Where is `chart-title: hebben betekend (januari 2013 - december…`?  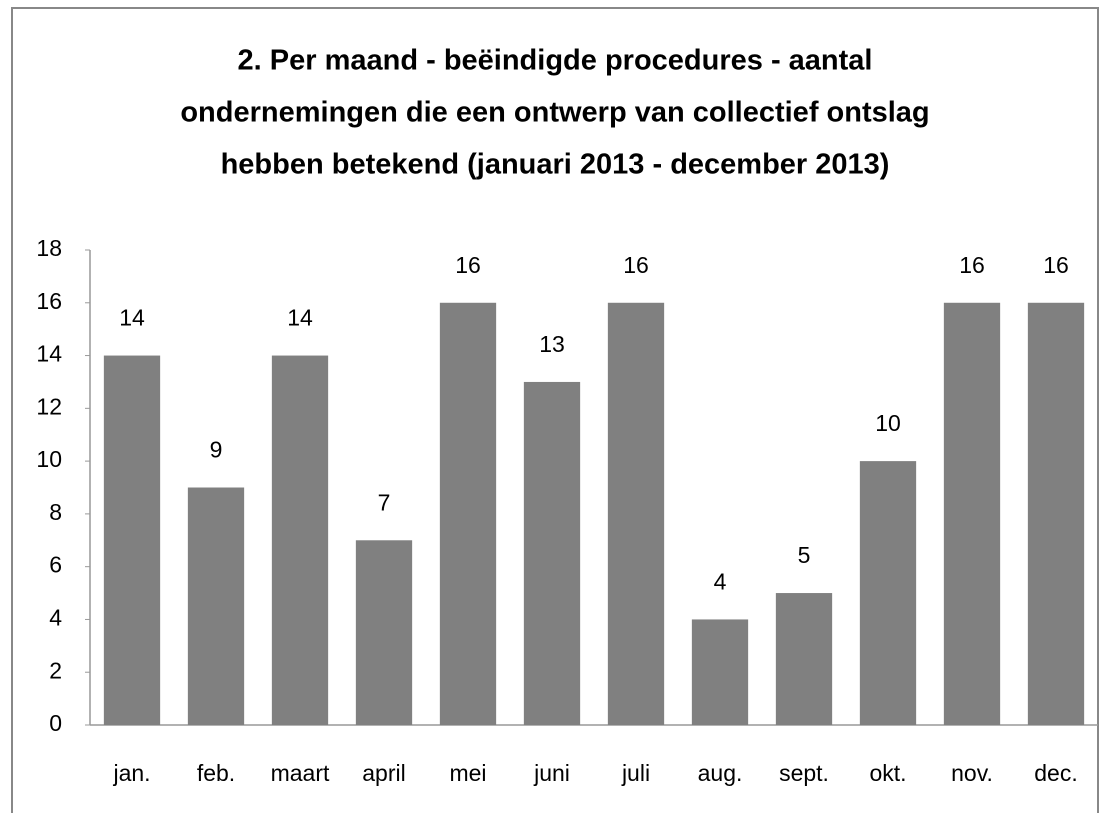
chart-title: hebben betekend (januari 2013 - december… is located at coordinates (555, 165).